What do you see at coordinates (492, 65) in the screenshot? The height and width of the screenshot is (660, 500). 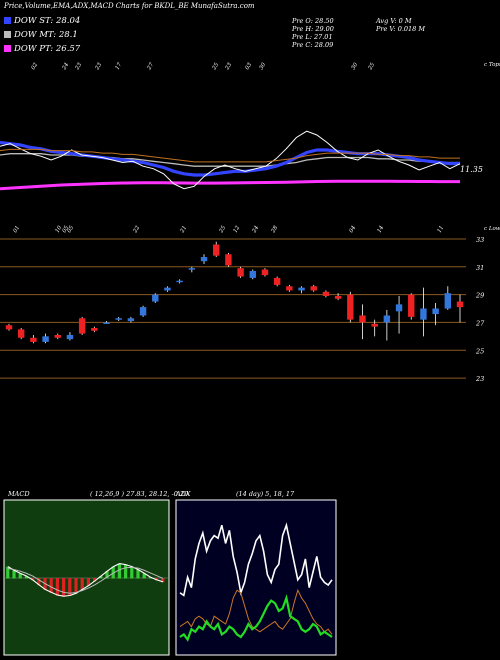 I see `ema-top-label: c Tops` at bounding box center [492, 65].